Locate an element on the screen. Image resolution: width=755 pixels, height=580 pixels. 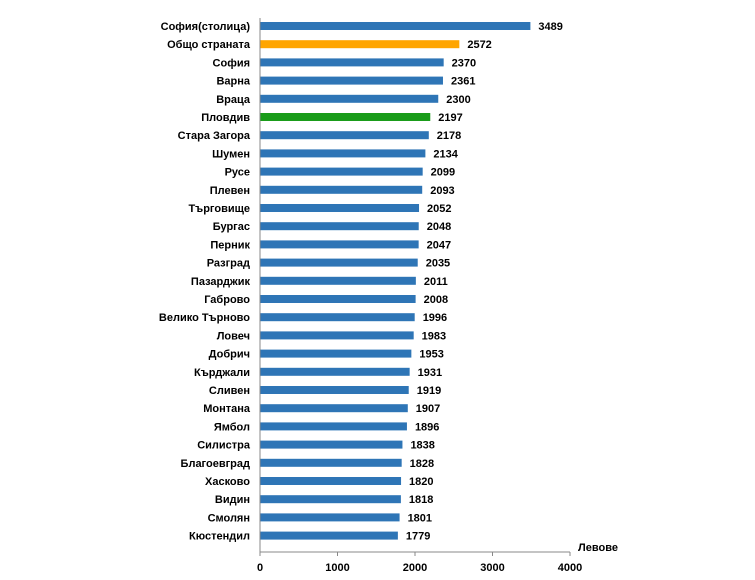
category-label: Стара Загора is located at coordinates (214, 136).